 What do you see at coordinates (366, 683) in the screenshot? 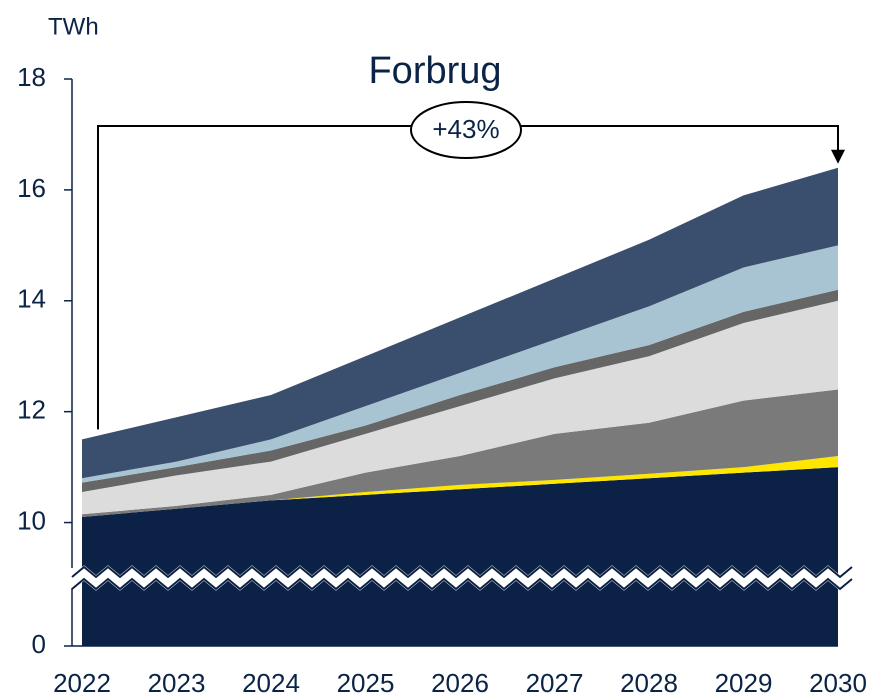
I see `x-tick-label: 2025` at bounding box center [366, 683].